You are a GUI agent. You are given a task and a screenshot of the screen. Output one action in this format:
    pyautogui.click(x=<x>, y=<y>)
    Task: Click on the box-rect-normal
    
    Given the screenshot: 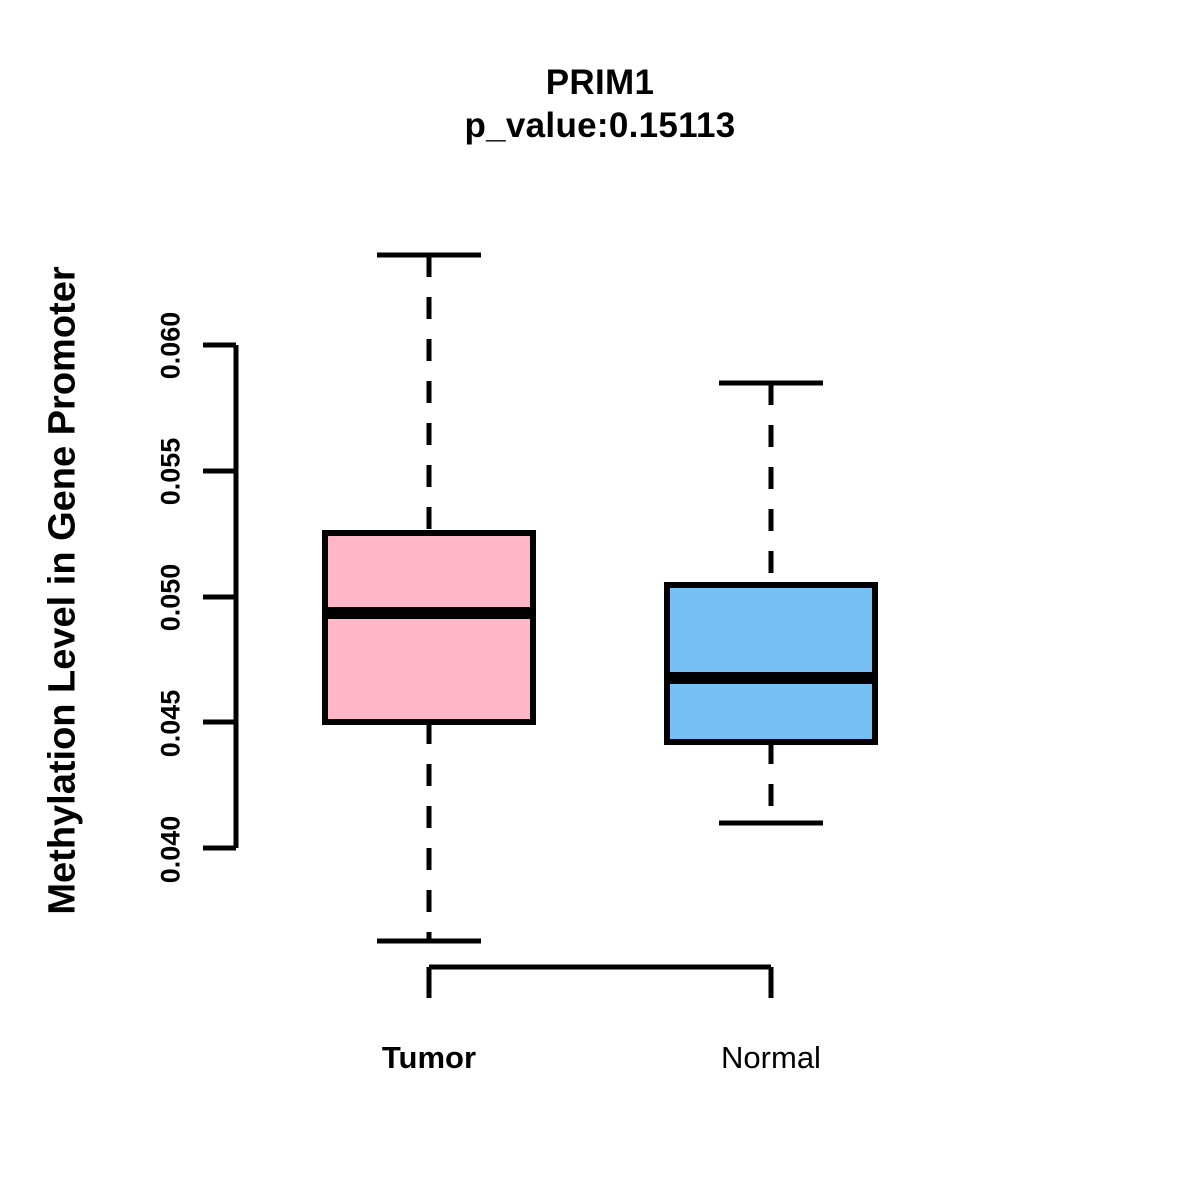 What is the action you would take?
    pyautogui.click(x=771, y=663)
    